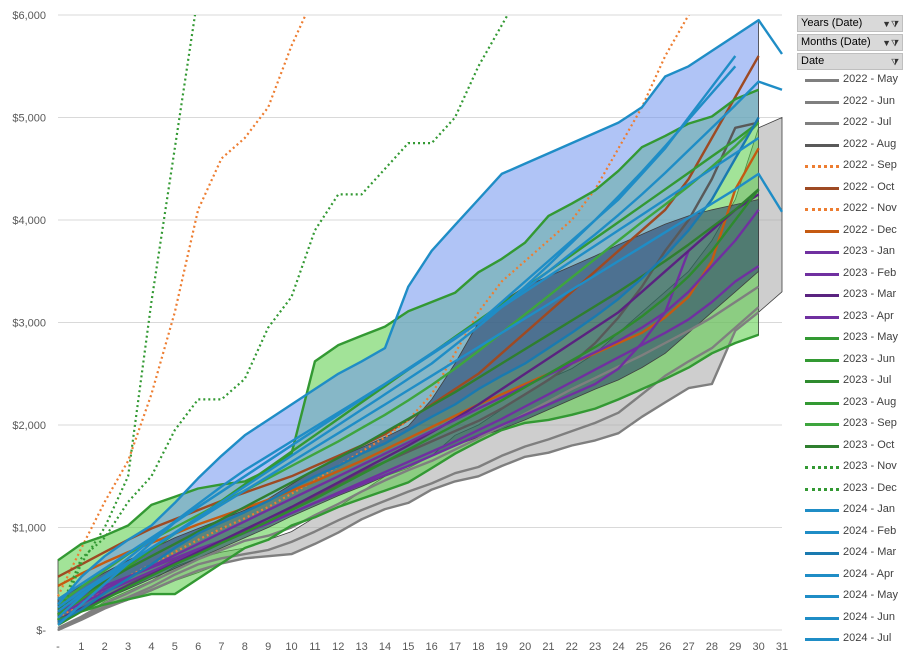 This screenshot has width=914, height=665. What do you see at coordinates (870, 294) in the screenshot?
I see `legend-label: 2023 - Mar` at bounding box center [870, 294].